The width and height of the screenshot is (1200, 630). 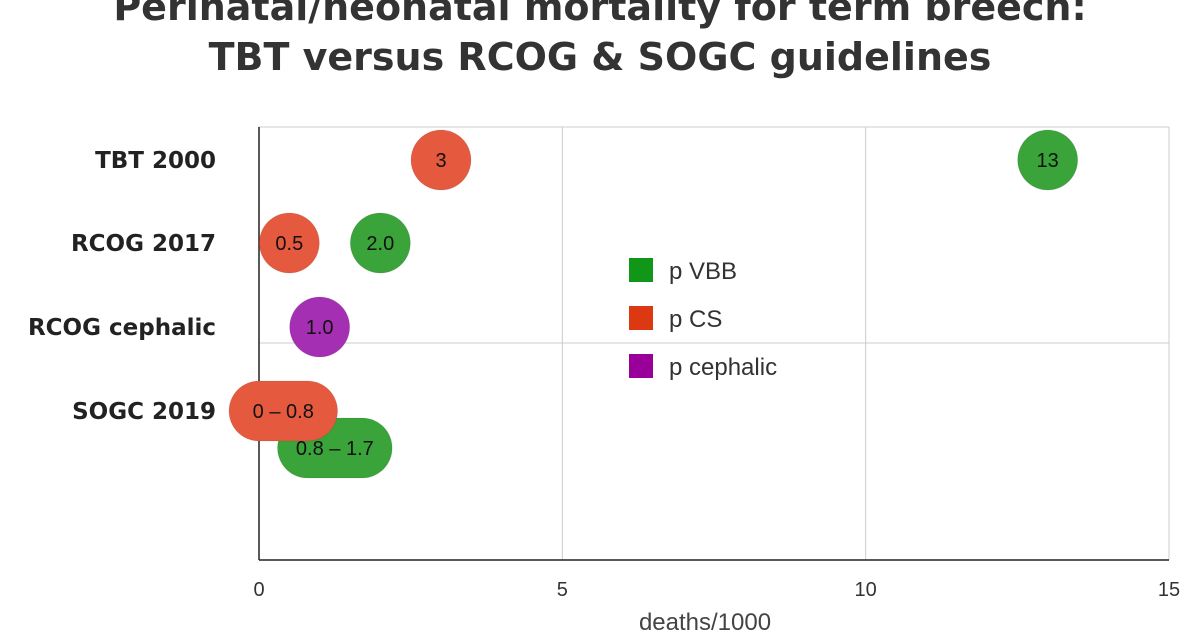 I want to click on category-label: RCOG 2017, so click(x=143, y=244).